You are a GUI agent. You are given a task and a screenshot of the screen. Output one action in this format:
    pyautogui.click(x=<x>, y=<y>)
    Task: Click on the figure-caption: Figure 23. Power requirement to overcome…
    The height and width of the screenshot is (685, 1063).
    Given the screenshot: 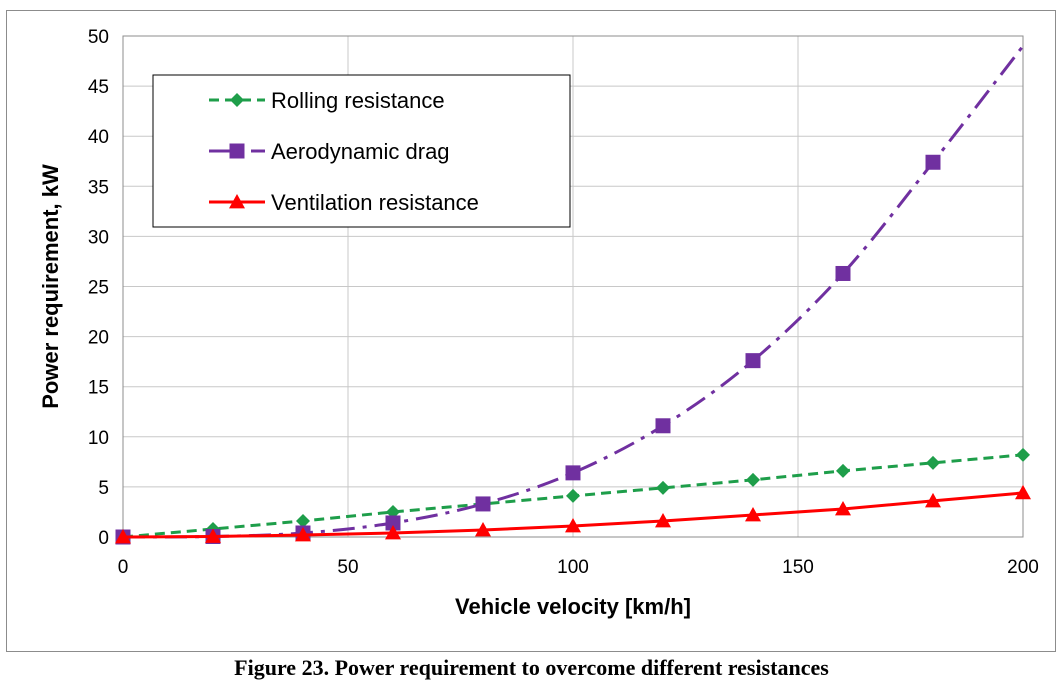 What is the action you would take?
    pyautogui.click(x=531, y=667)
    